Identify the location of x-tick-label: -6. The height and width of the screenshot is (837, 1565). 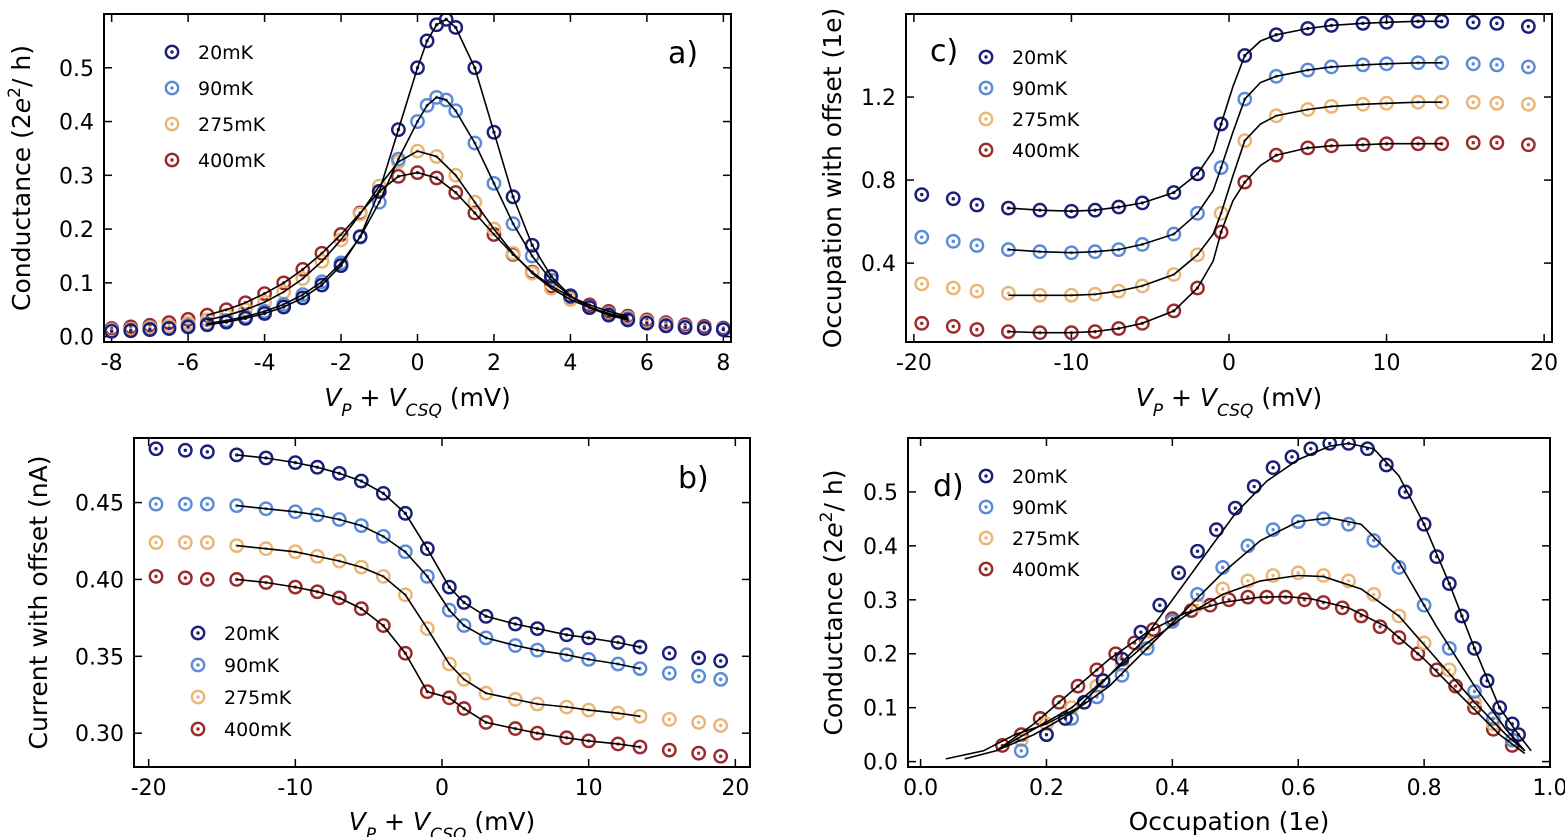
(188, 363).